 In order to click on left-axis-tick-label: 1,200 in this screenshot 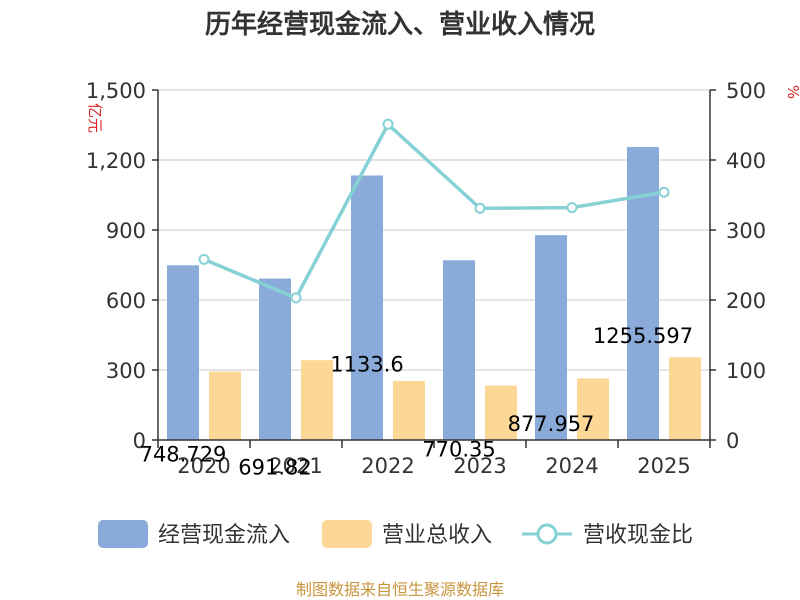, I will do `click(116, 161)`.